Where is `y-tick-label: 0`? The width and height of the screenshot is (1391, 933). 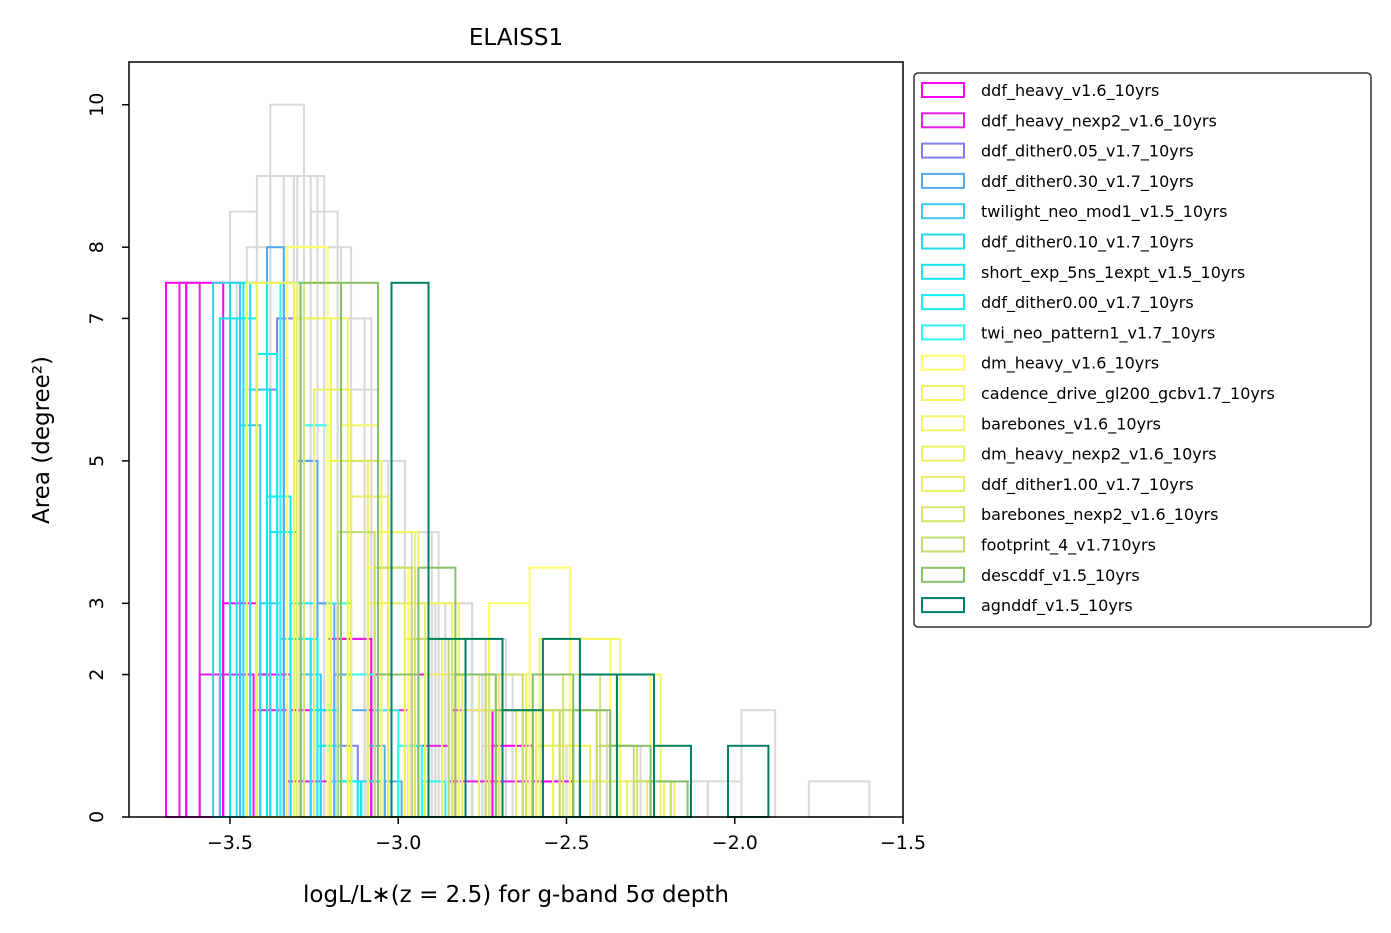 y-tick-label: 0 is located at coordinates (97, 817).